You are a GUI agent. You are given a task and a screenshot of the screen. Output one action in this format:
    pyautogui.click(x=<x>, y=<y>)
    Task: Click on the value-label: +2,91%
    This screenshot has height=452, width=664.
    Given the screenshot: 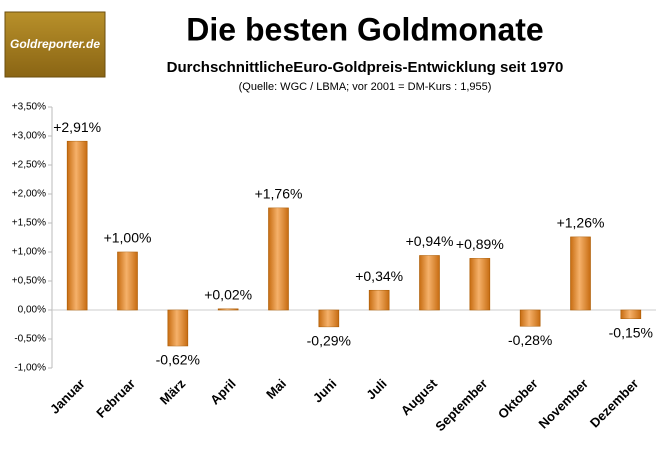 What is the action you would take?
    pyautogui.click(x=77, y=127)
    